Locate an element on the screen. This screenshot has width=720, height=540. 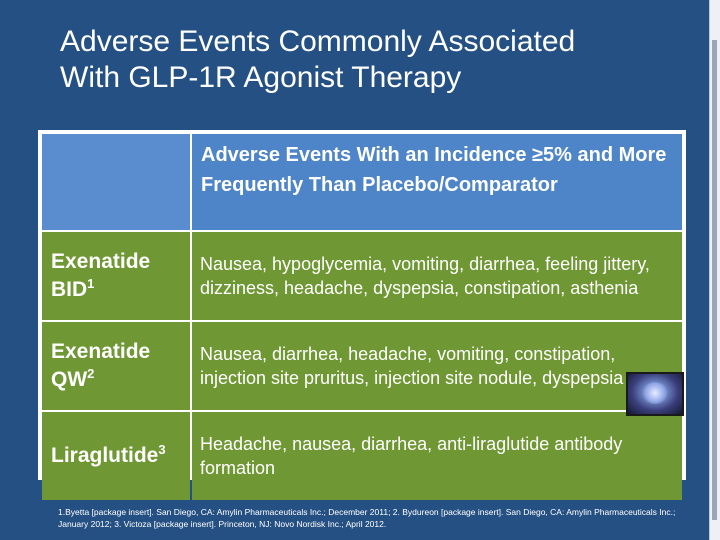
slide-title-line-2: With GLP-1R Agonist Therapy is located at coordinates (261, 77).